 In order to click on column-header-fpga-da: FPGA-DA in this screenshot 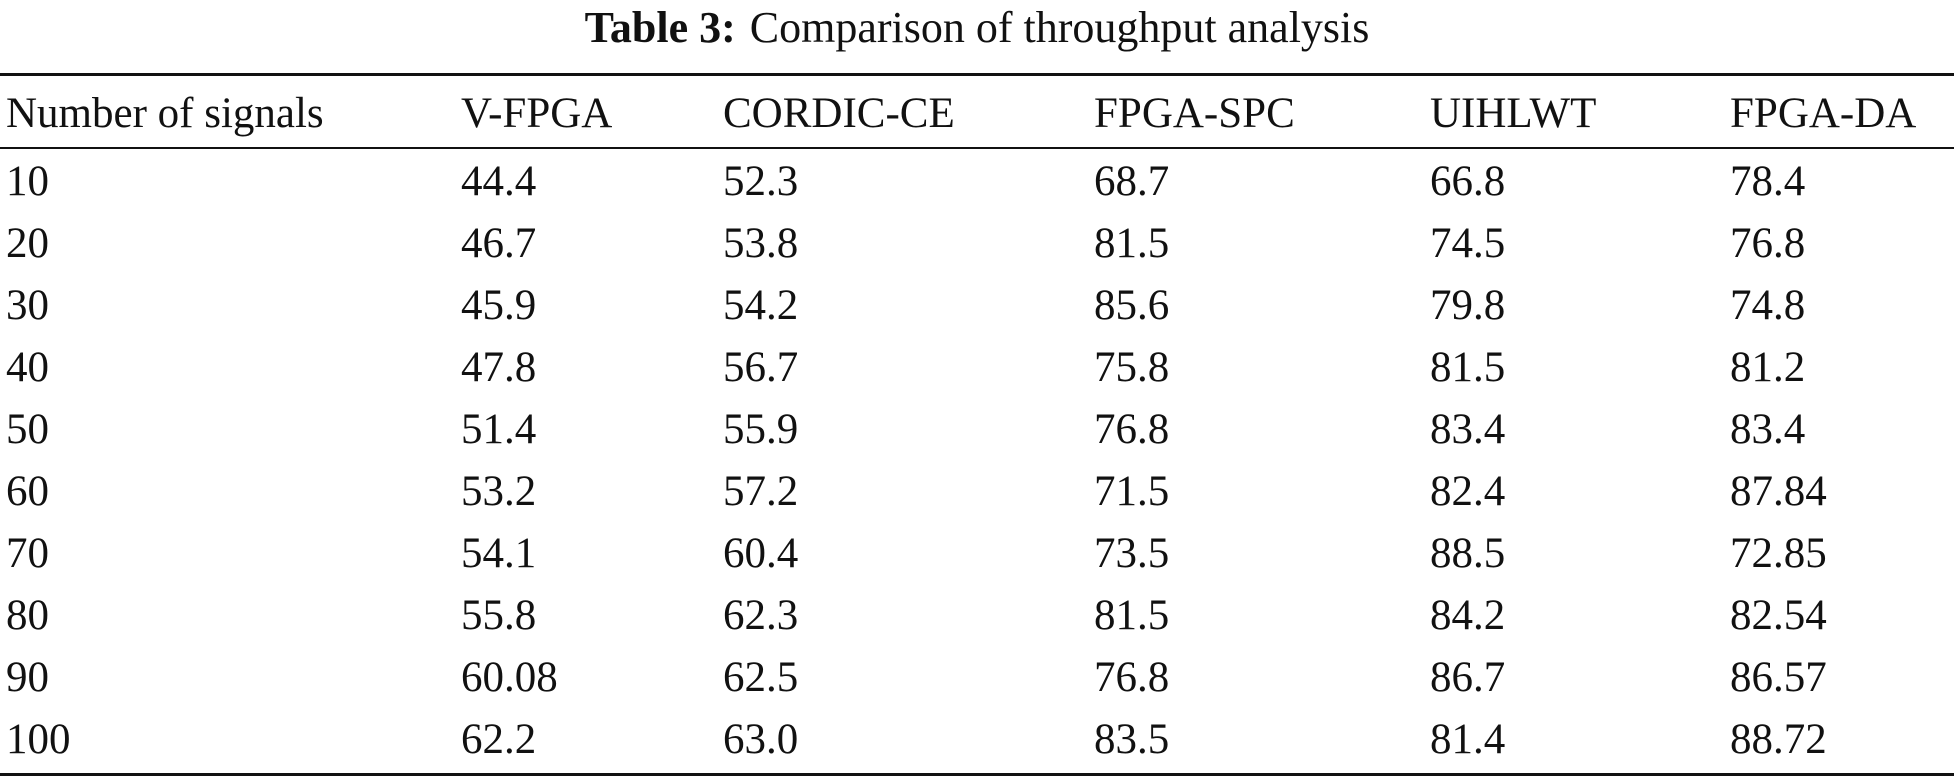, I will do `click(1823, 113)`.